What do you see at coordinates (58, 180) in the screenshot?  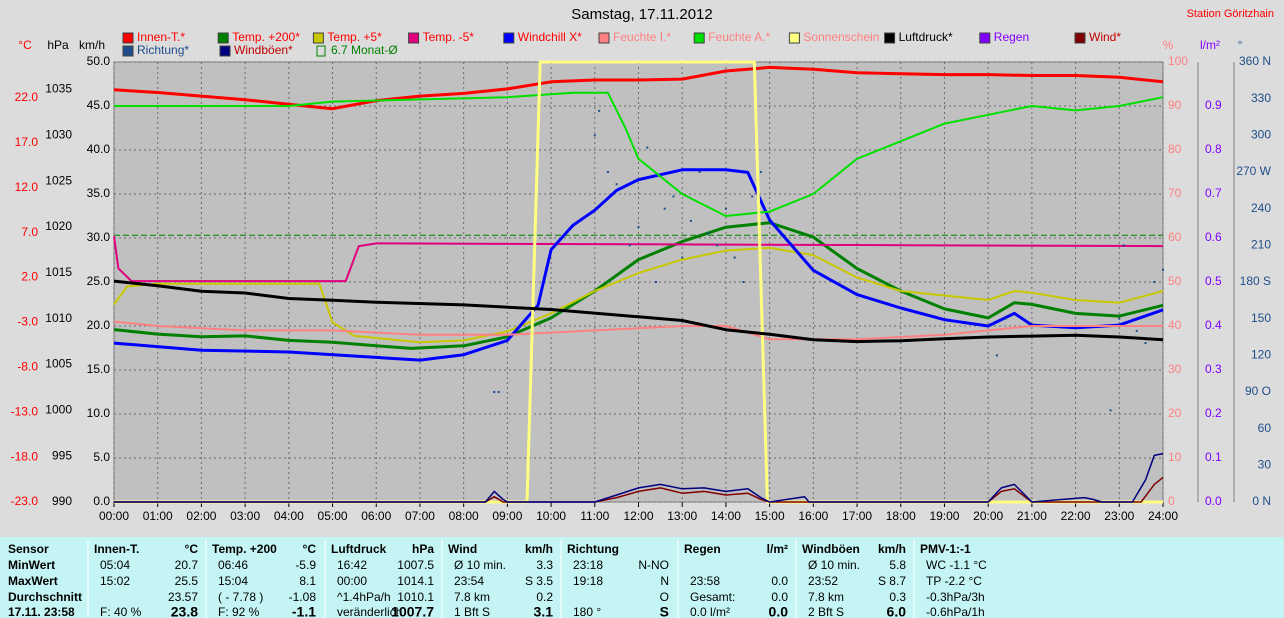 I see `y-tick-label: 1025` at bounding box center [58, 180].